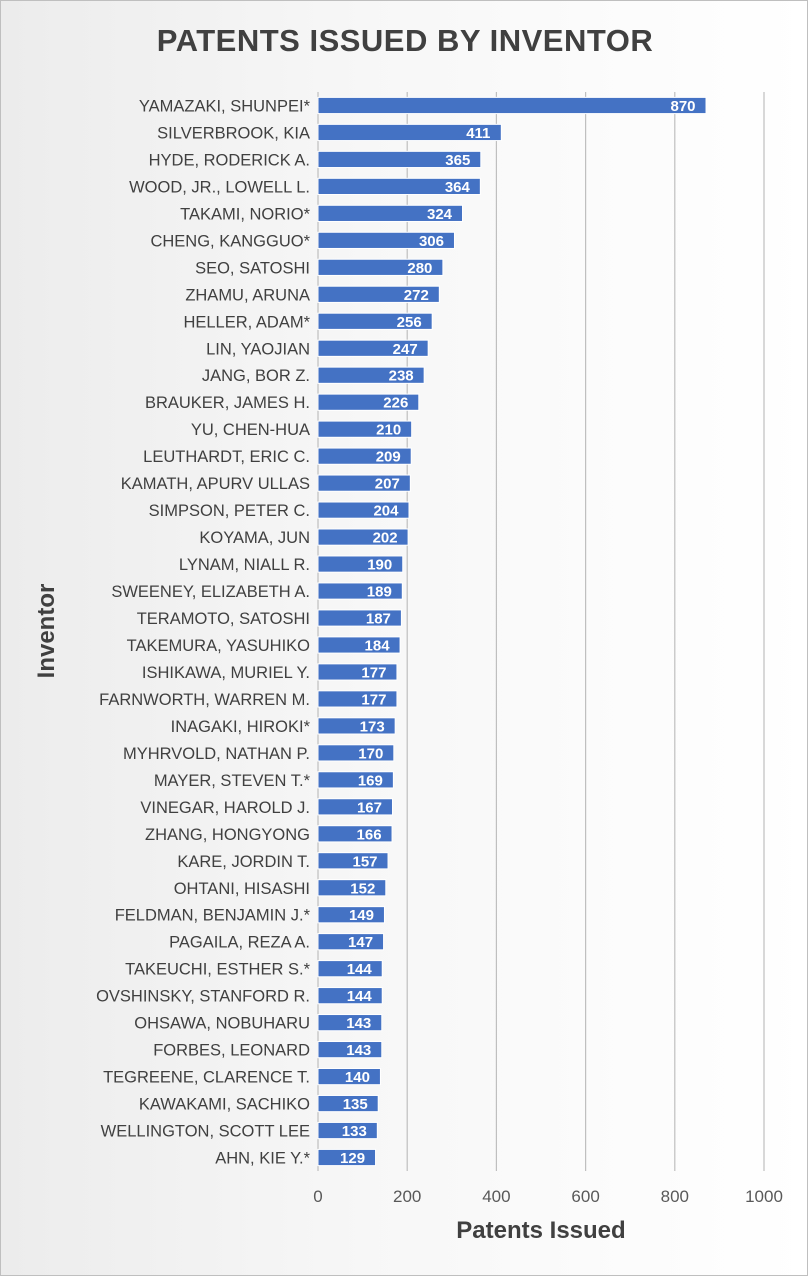 Image resolution: width=808 pixels, height=1277 pixels. I want to click on data-label: 209, so click(388, 457).